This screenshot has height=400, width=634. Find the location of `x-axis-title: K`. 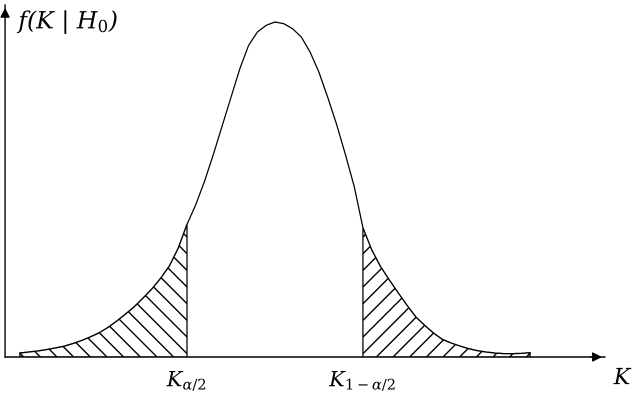

x-axis-title: K is located at coordinates (622, 376).